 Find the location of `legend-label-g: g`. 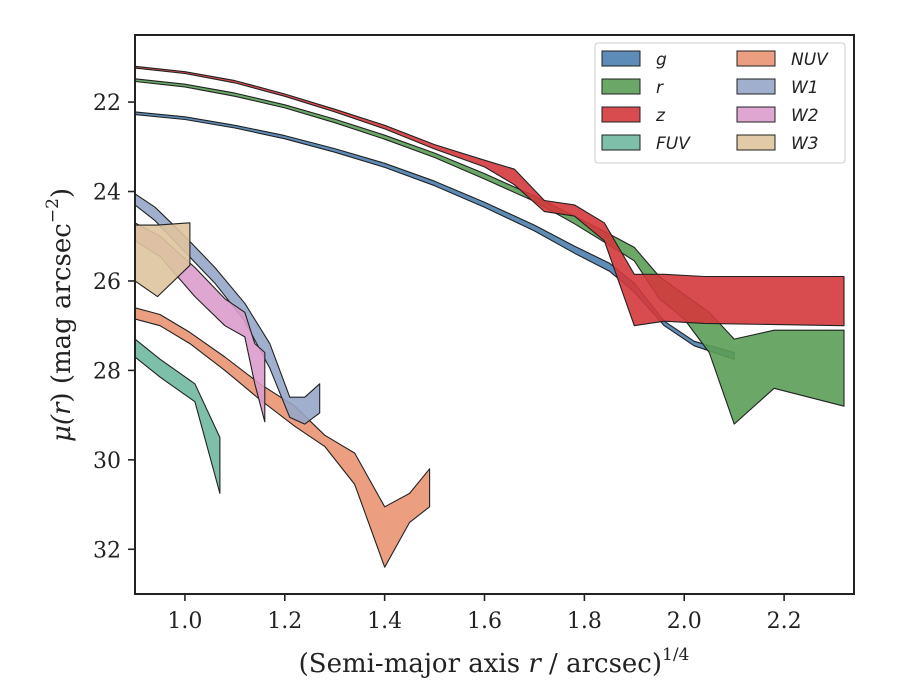

legend-label-g: g is located at coordinates (661, 60).